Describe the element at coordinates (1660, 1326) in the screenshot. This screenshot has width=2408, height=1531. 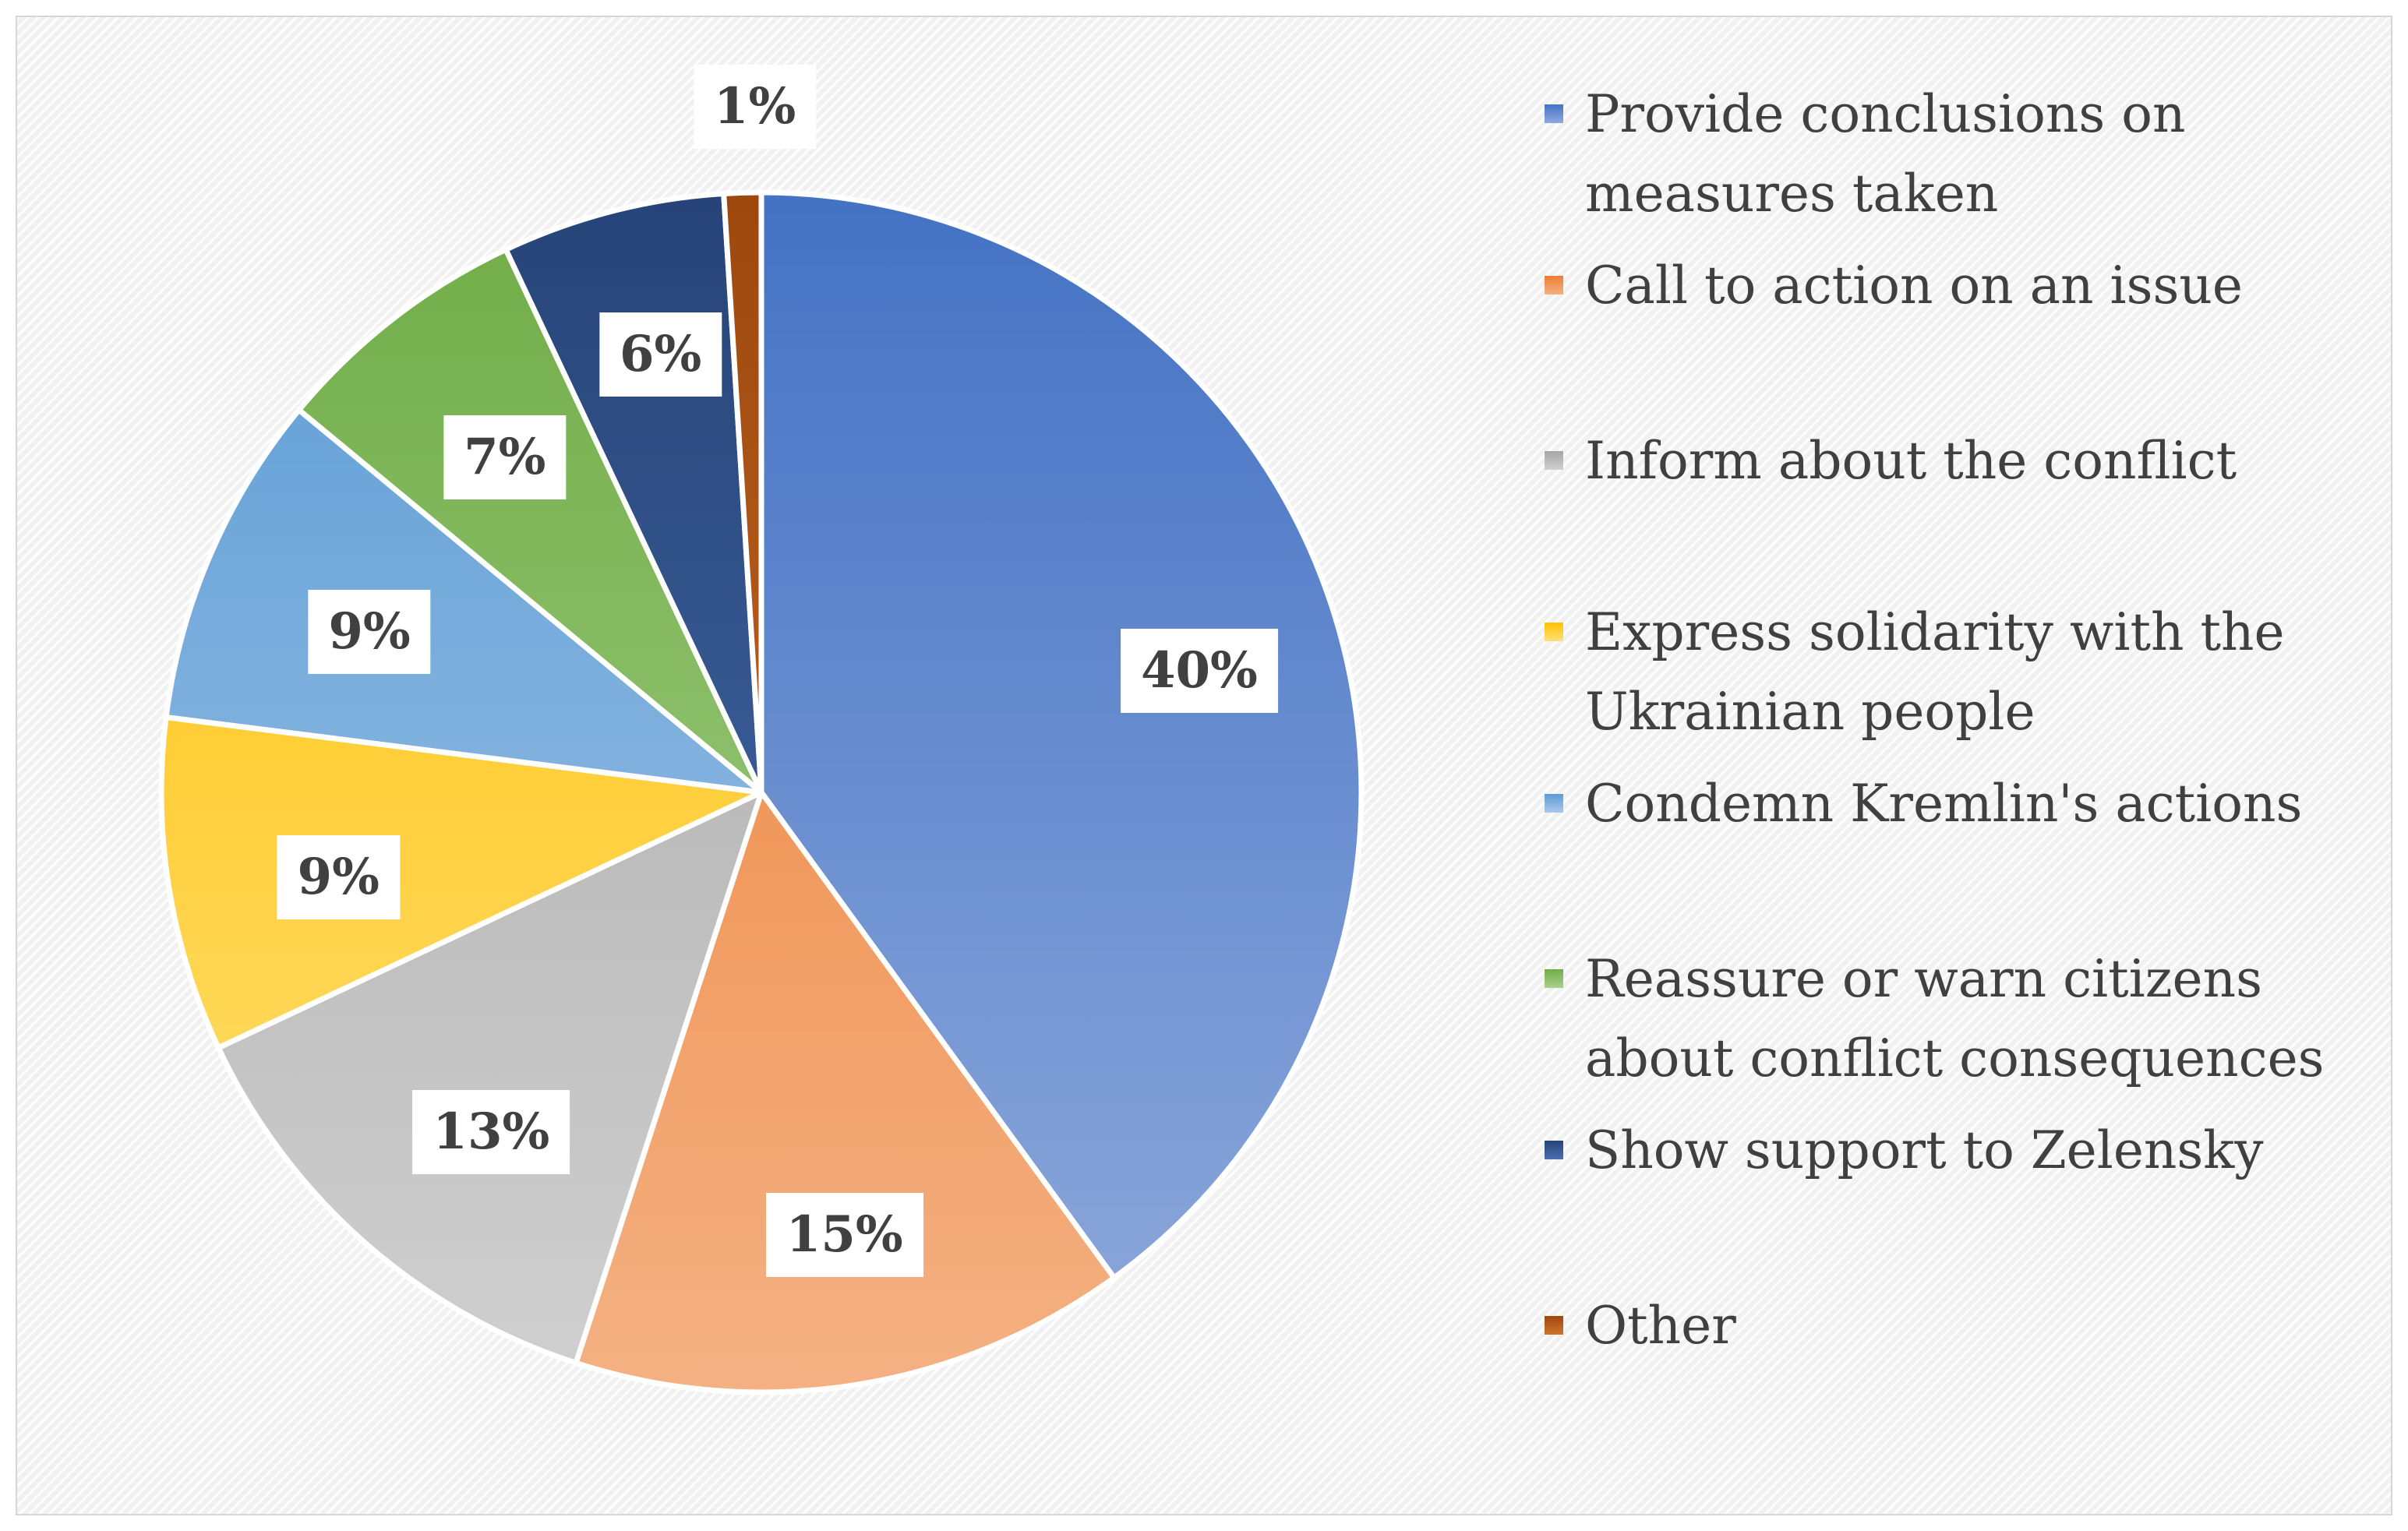
I see `legend-label: Other` at that location.